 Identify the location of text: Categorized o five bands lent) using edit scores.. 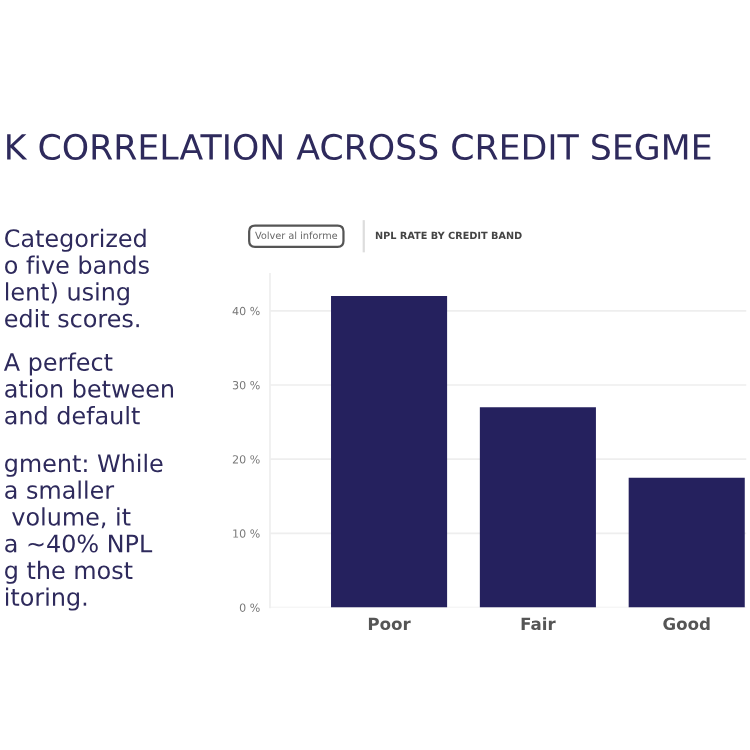
(77, 278).